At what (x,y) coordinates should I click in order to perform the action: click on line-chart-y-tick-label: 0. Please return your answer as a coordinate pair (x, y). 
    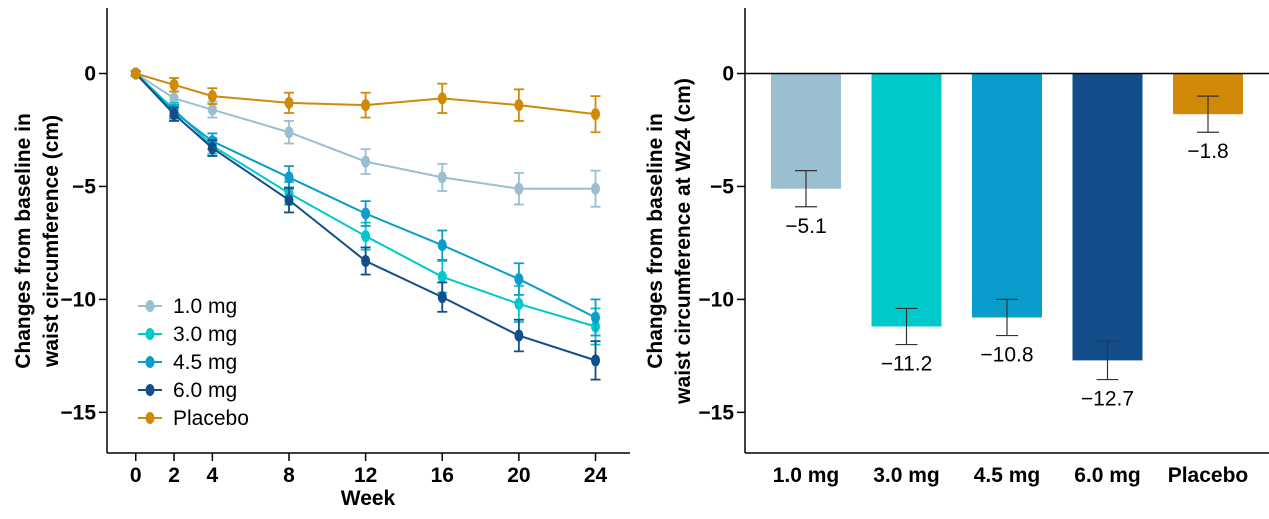
    Looking at the image, I should click on (90, 74).